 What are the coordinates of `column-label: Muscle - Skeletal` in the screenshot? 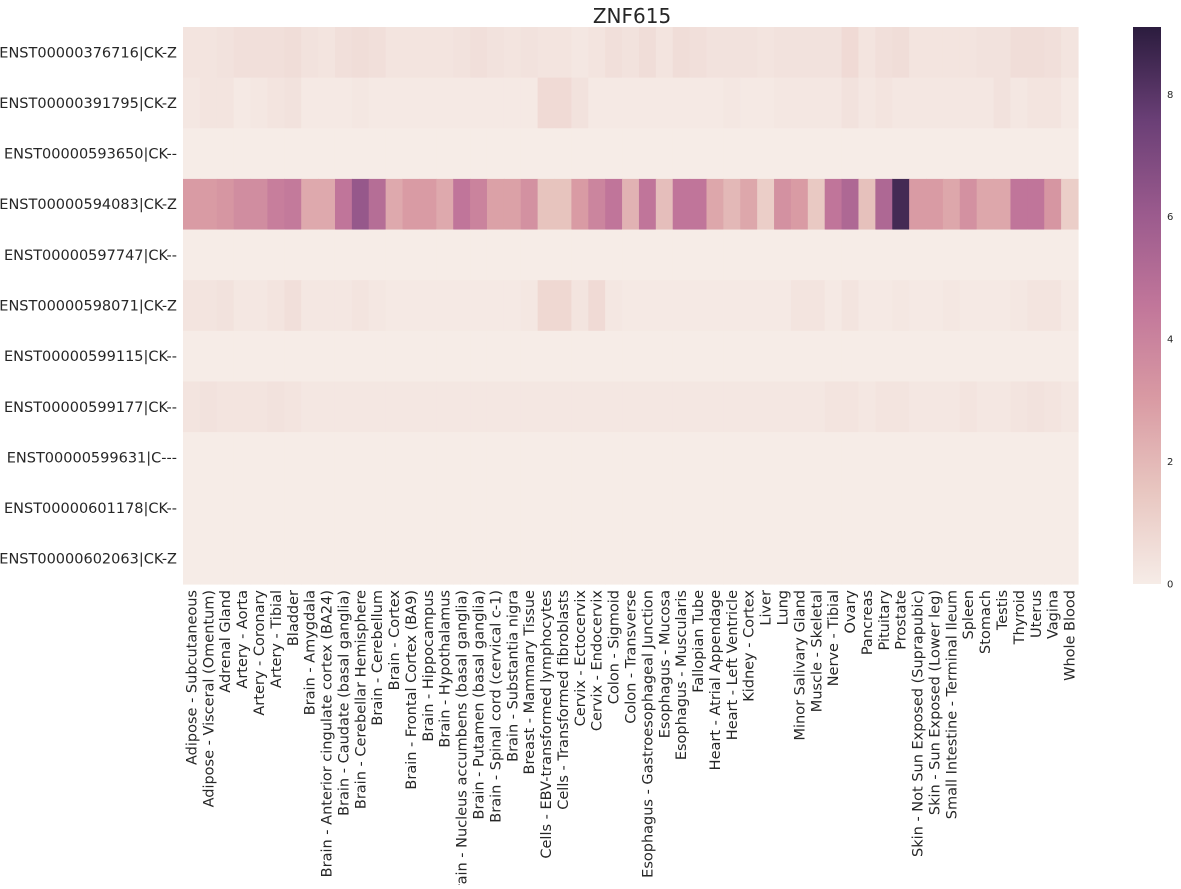 It's located at (817, 651).